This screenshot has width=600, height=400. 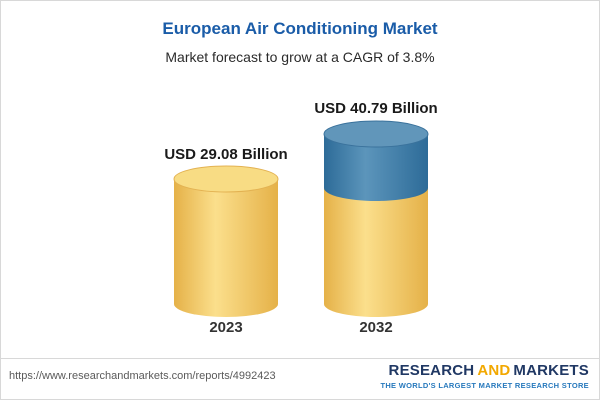 What do you see at coordinates (376, 134) in the screenshot?
I see `bar-2032-top` at bounding box center [376, 134].